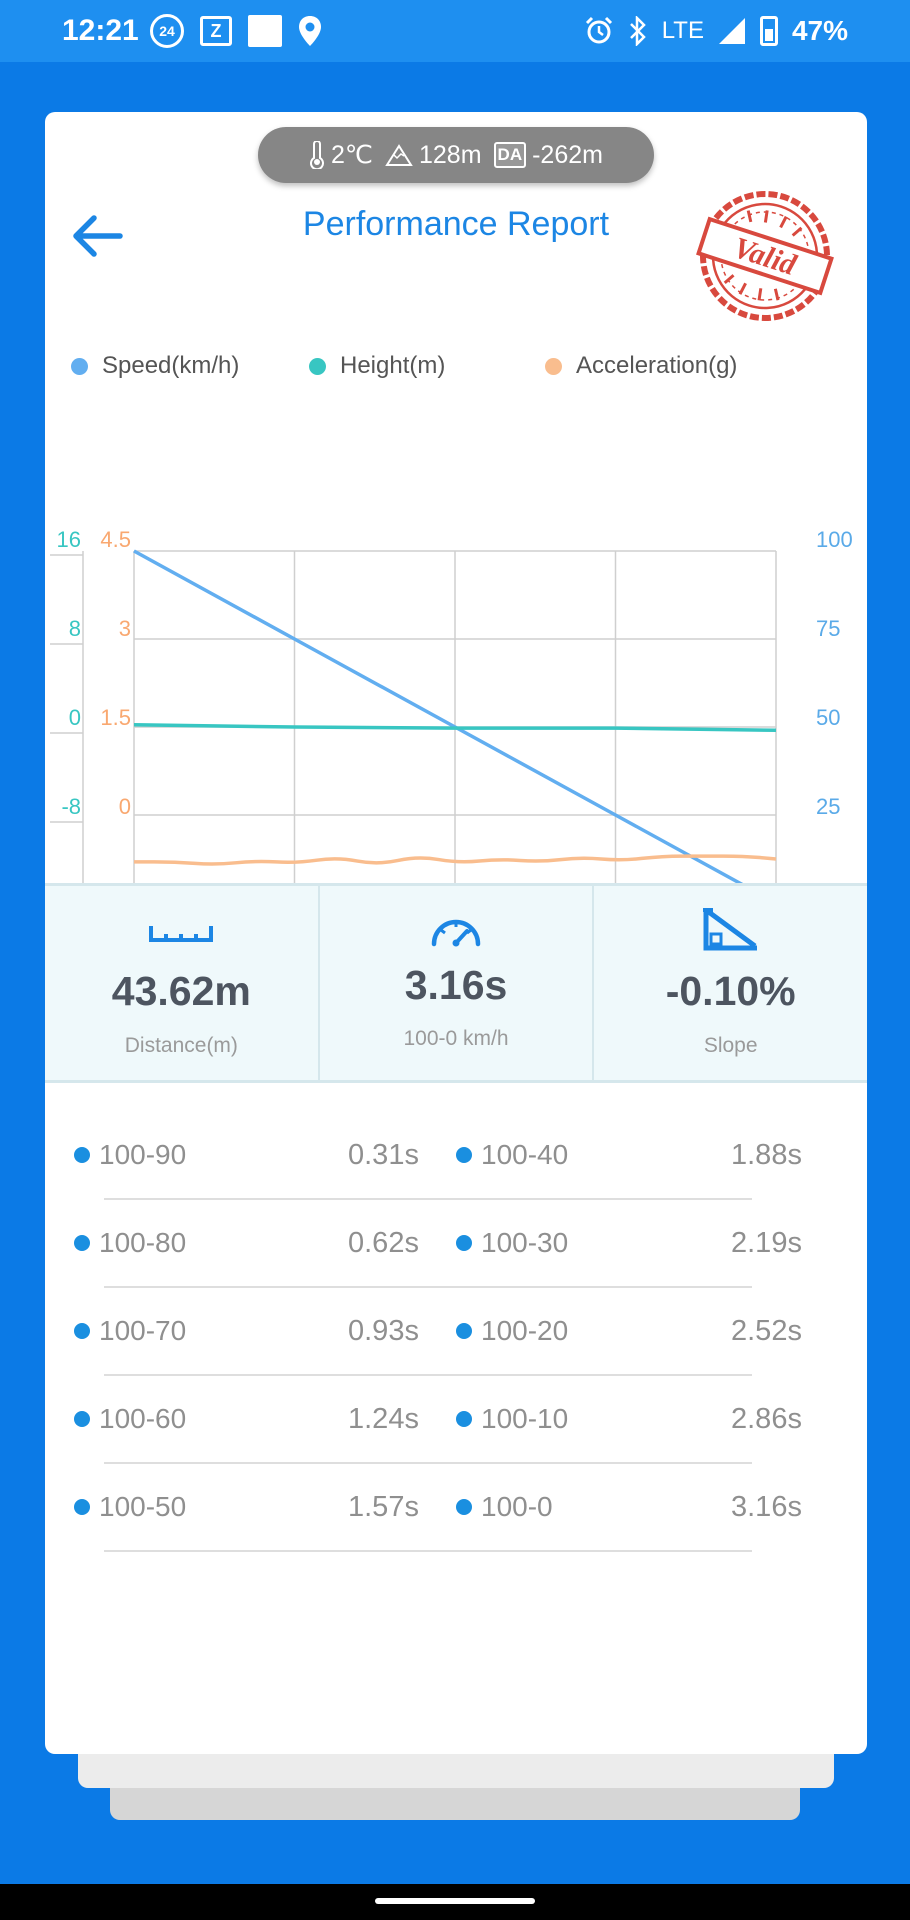 Image resolution: width=910 pixels, height=1920 pixels. Describe the element at coordinates (125, 806) in the screenshot. I see `accel-tick-label: 0` at that location.